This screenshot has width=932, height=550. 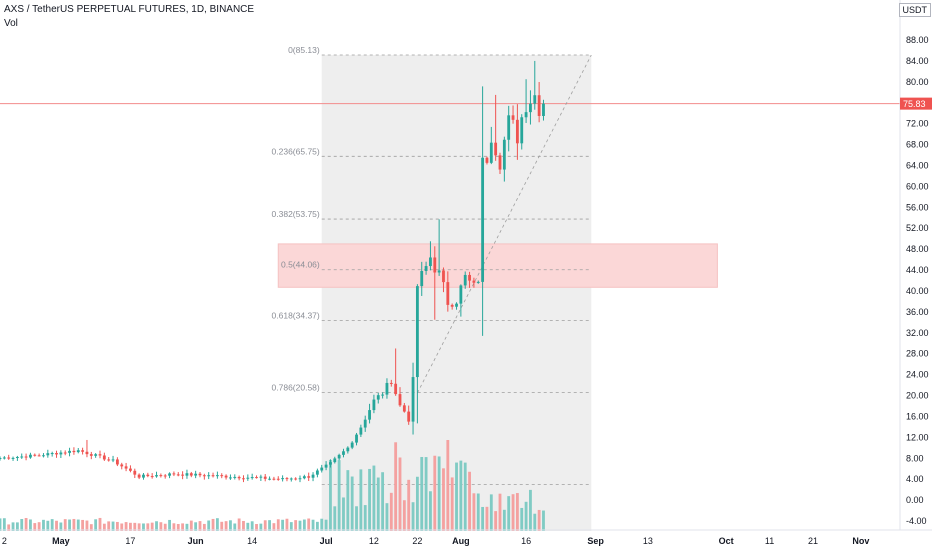 I want to click on y-tick-label: 12.00, so click(x=917, y=437).